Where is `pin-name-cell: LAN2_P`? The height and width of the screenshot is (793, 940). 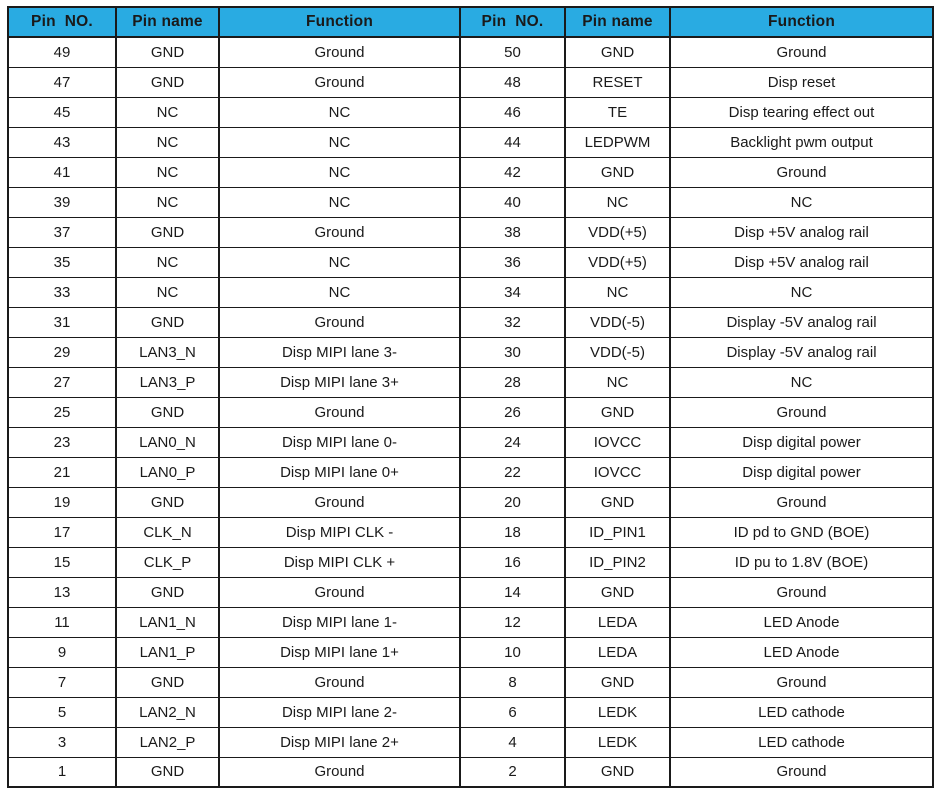 pin-name-cell: LAN2_P is located at coordinates (167, 742).